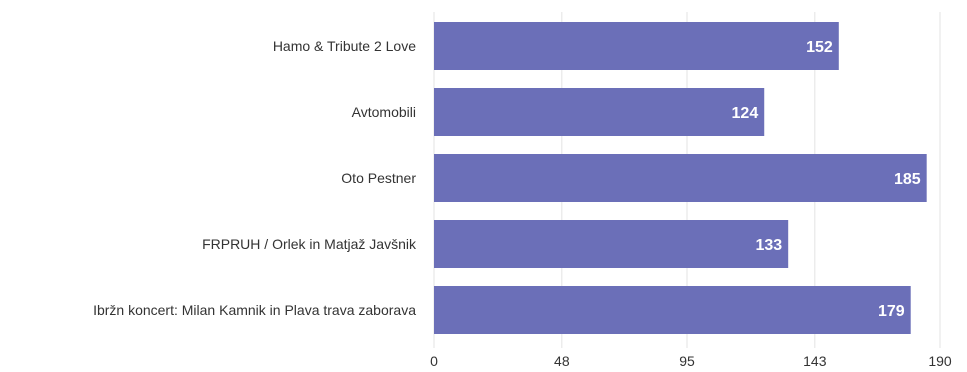  What do you see at coordinates (687, 361) in the screenshot?
I see `x-tick-label: 95` at bounding box center [687, 361].